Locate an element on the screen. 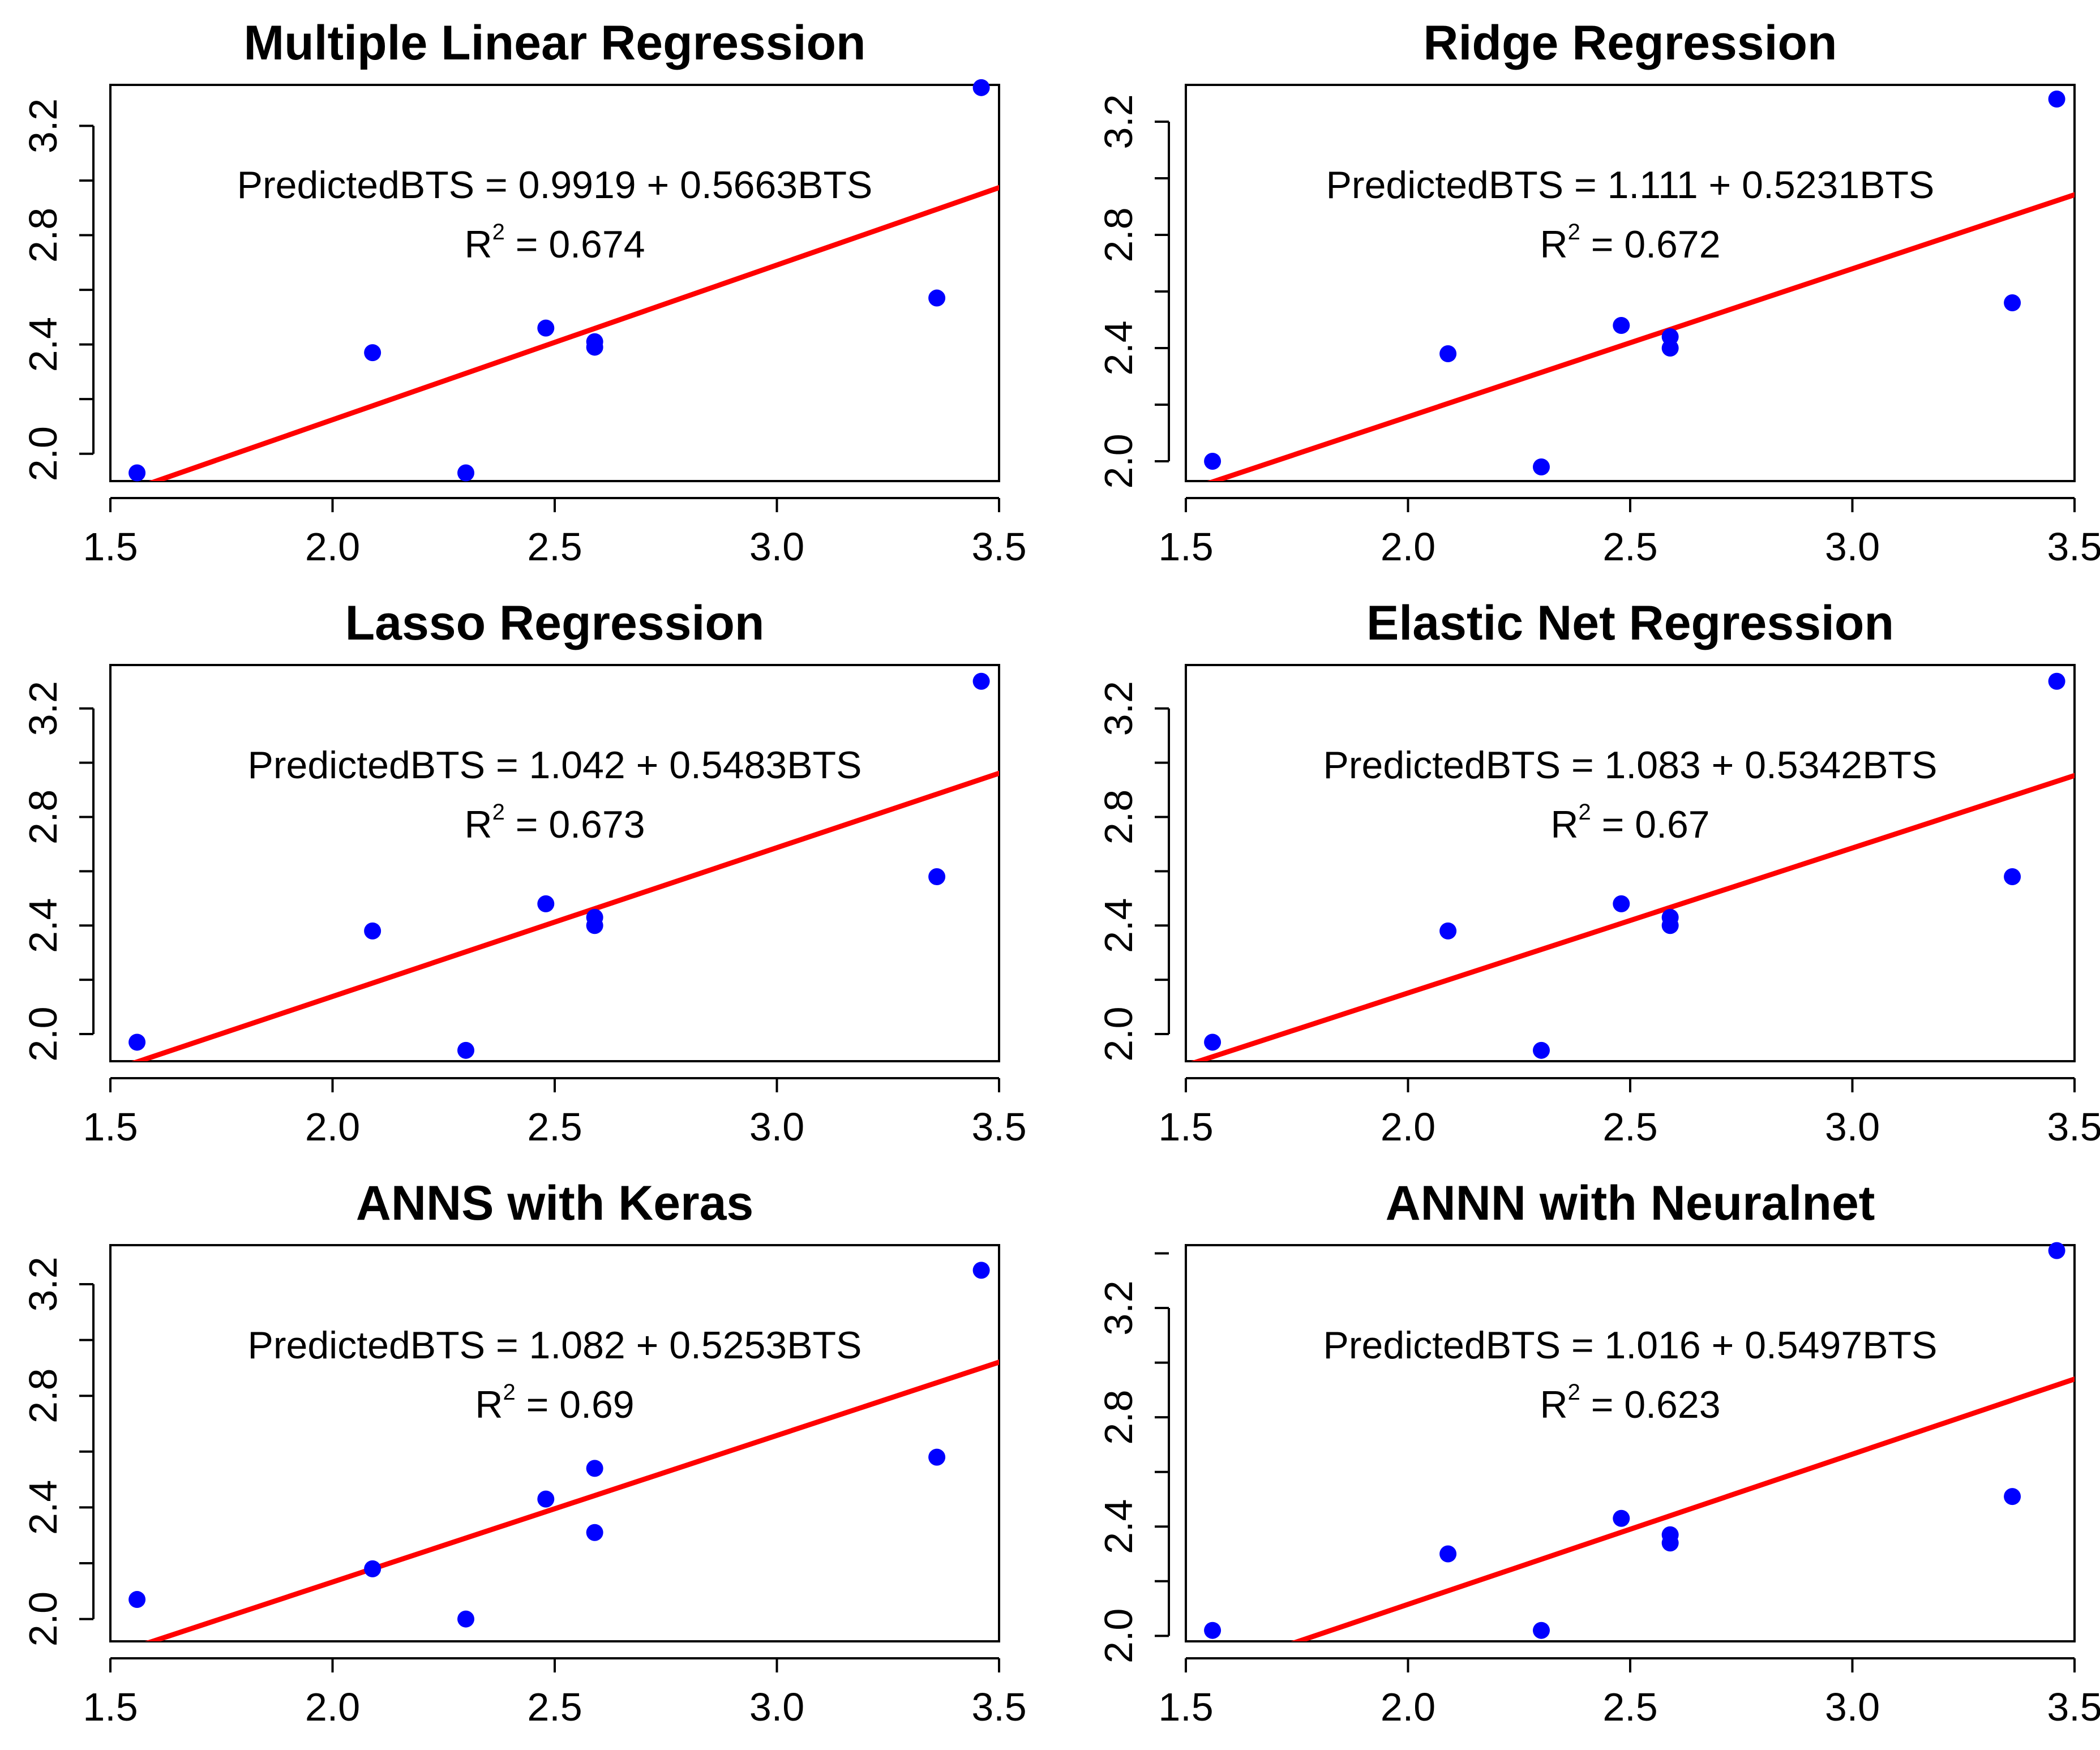  panel-title: ANNS with Keras is located at coordinates (555, 1203).